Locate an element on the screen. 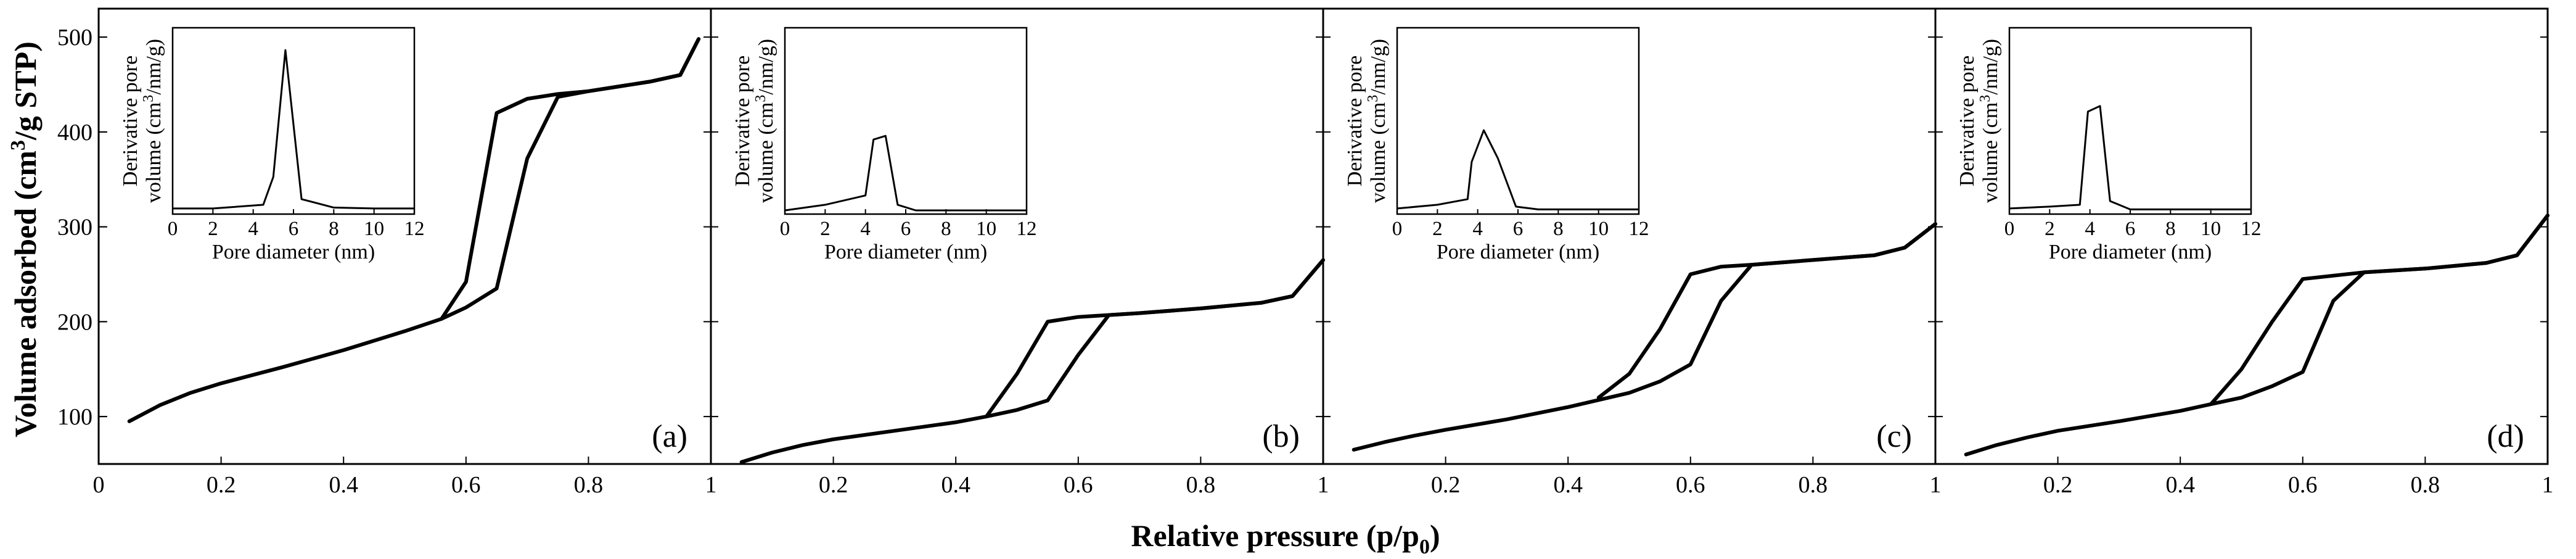  panel-label: (a) is located at coordinates (670, 436).